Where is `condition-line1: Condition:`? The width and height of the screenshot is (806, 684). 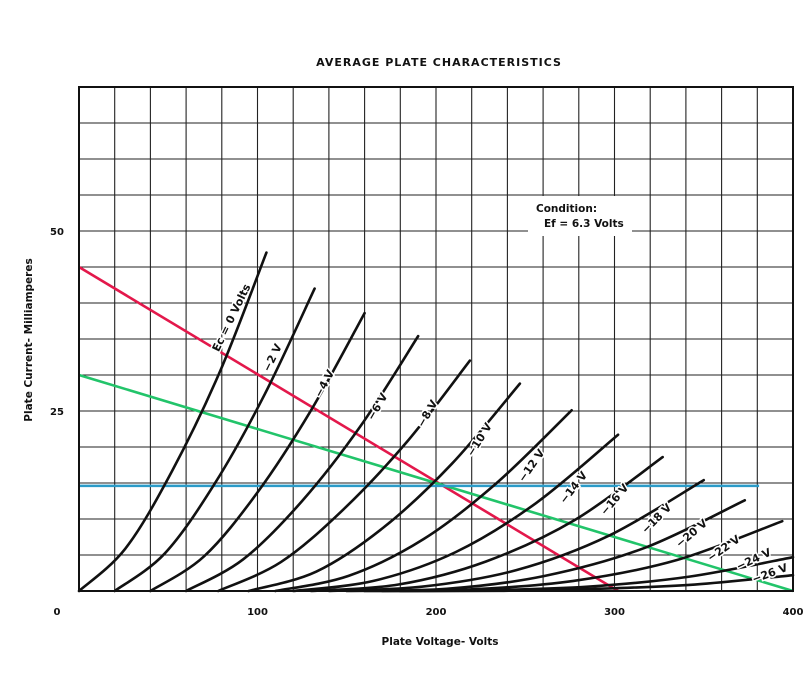 condition-line1: Condition: is located at coordinates (566, 209).